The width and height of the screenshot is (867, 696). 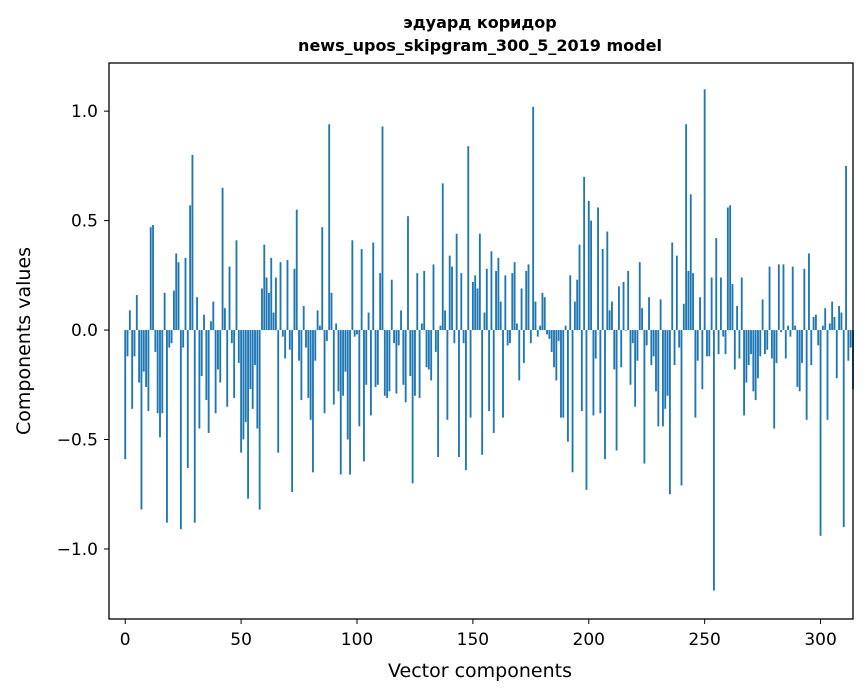 What do you see at coordinates (125, 640) in the screenshot?
I see `x-tick-label: 0` at bounding box center [125, 640].